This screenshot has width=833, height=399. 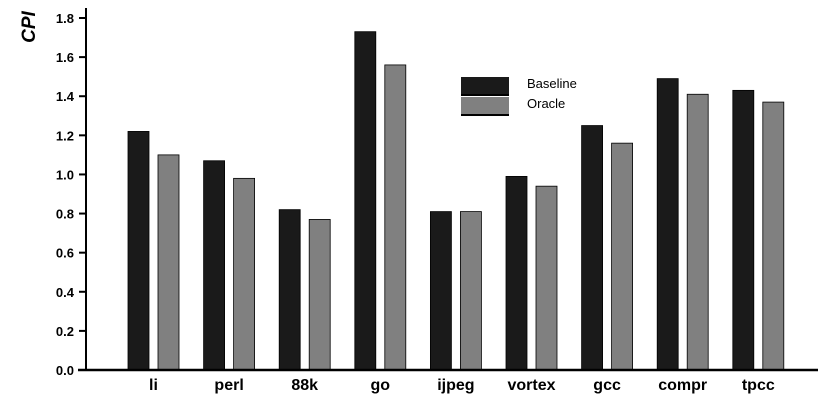 What do you see at coordinates (682, 385) in the screenshot?
I see `x-category-label: compr` at bounding box center [682, 385].